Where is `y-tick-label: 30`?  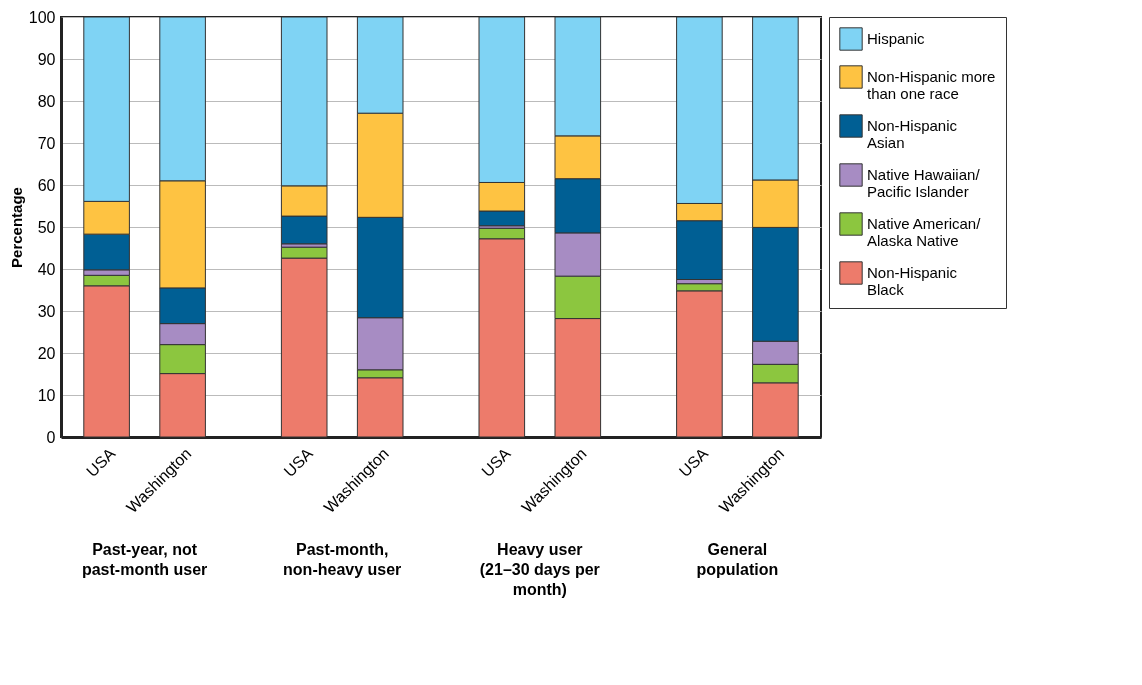
y-tick-label: 30 is located at coordinates (46, 311).